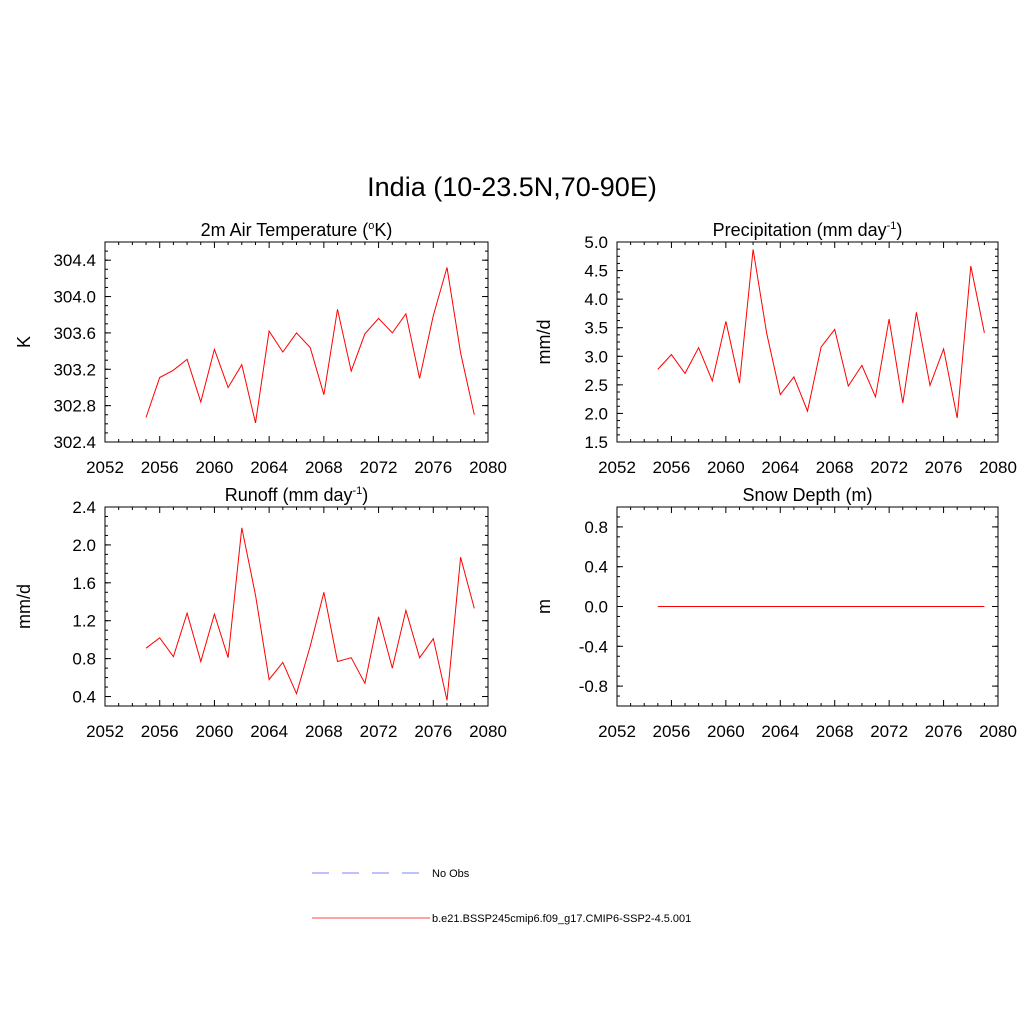  Describe the element at coordinates (596, 607) in the screenshot. I see `y-tick-label: 0.0` at that location.